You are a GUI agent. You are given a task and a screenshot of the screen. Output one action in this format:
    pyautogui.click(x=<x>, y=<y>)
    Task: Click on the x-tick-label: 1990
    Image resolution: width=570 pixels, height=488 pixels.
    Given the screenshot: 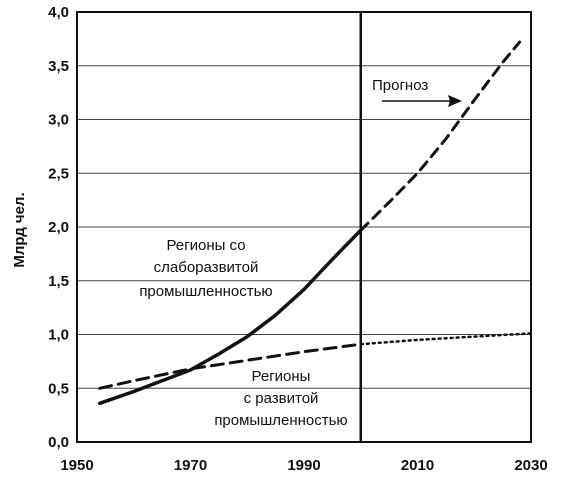 What is the action you would take?
    pyautogui.click(x=303, y=465)
    